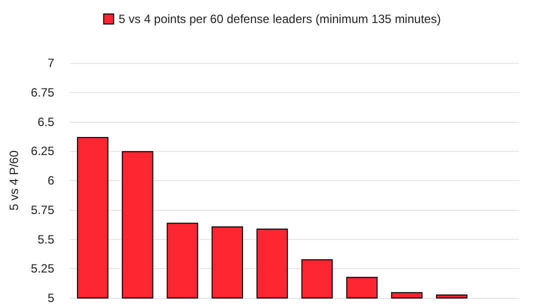 The width and height of the screenshot is (544, 306). What do you see at coordinates (279, 19) in the screenshot?
I see `legend-label: 5 vs 4 points per 60 defense leaders (minimum 135 minutes)` at bounding box center [279, 19].